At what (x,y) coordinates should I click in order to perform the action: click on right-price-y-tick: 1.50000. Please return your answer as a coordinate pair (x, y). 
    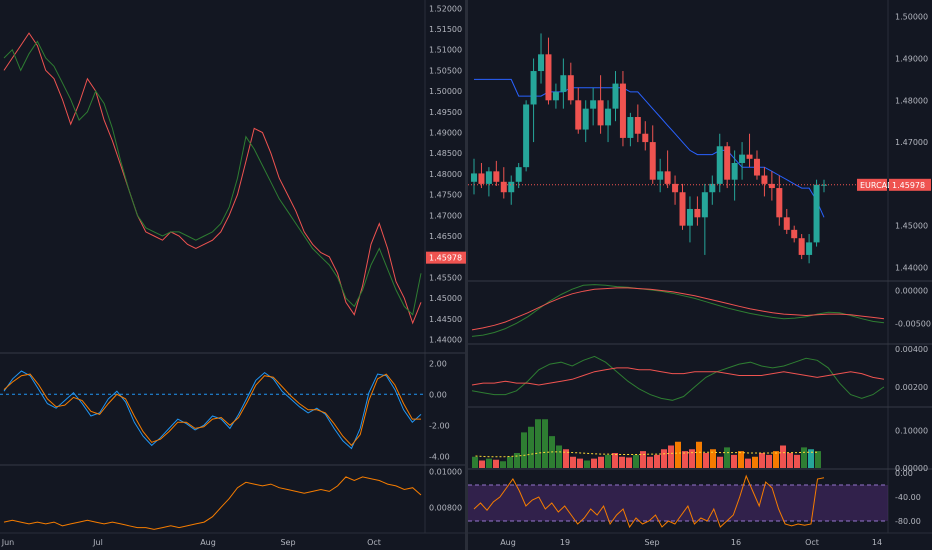
    Looking at the image, I should click on (911, 17).